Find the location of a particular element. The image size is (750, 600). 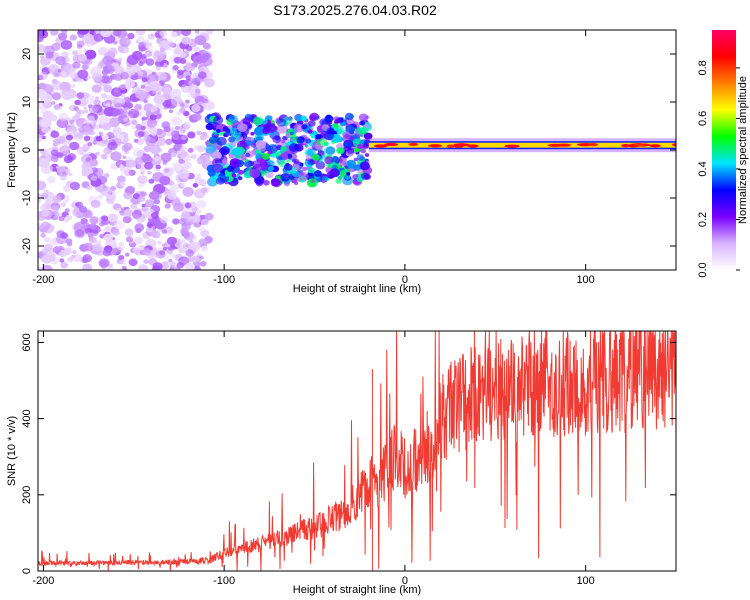

snr-ytick-label: 400 is located at coordinates (27, 418).